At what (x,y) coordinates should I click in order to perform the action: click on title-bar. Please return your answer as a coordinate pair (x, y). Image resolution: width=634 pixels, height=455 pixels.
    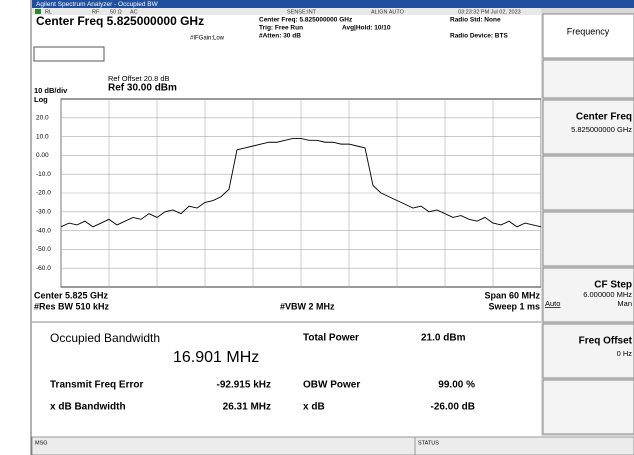
    Looking at the image, I should click on (333, 4).